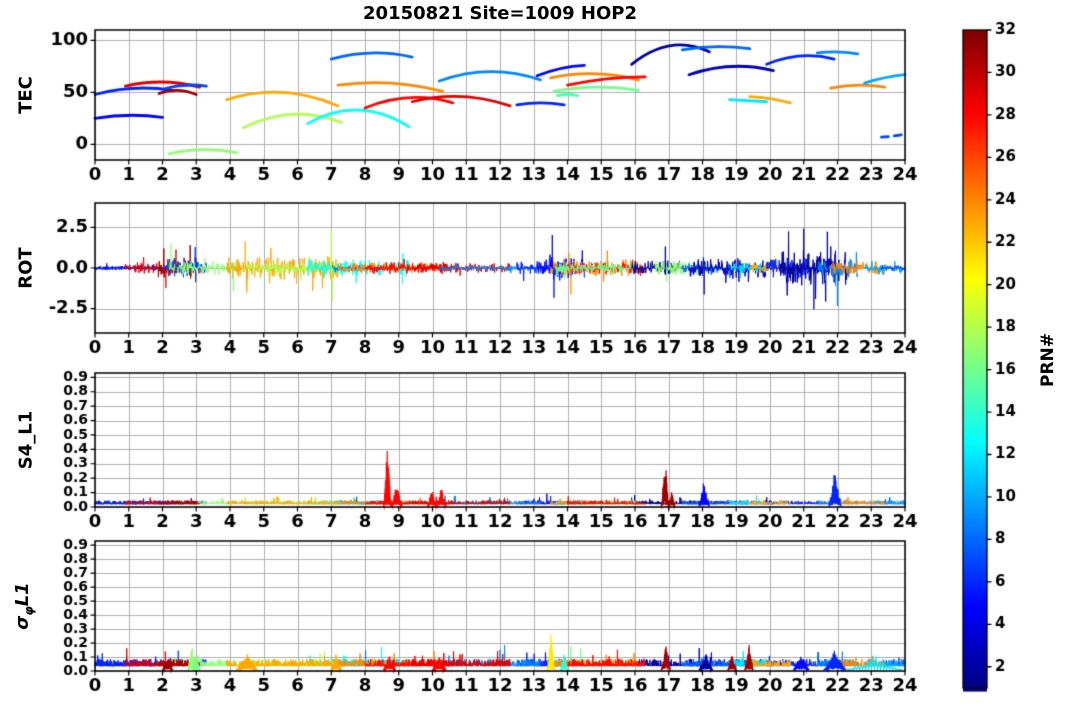  What do you see at coordinates (26, 440) in the screenshot?
I see `s4-axis-label: S4_L1` at bounding box center [26, 440].